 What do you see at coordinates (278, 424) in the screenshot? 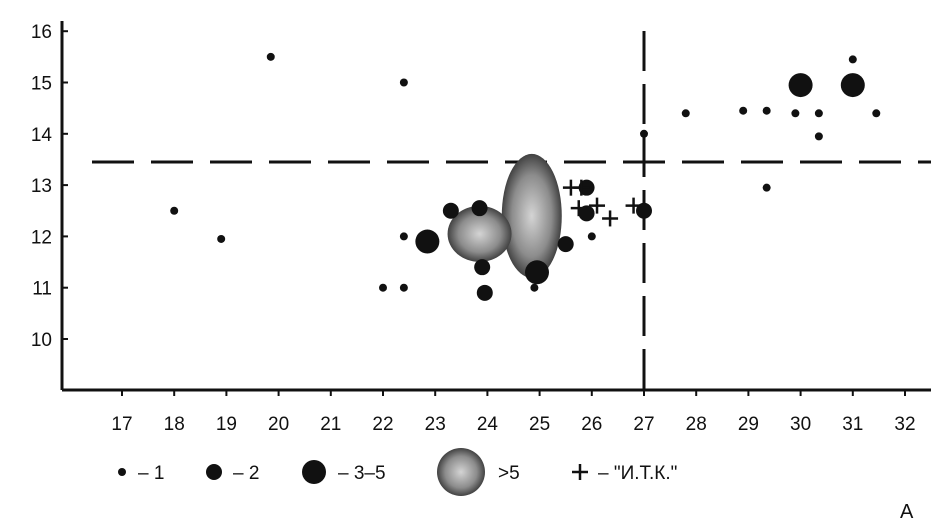
I see `x-tick-label: 20` at bounding box center [278, 424].